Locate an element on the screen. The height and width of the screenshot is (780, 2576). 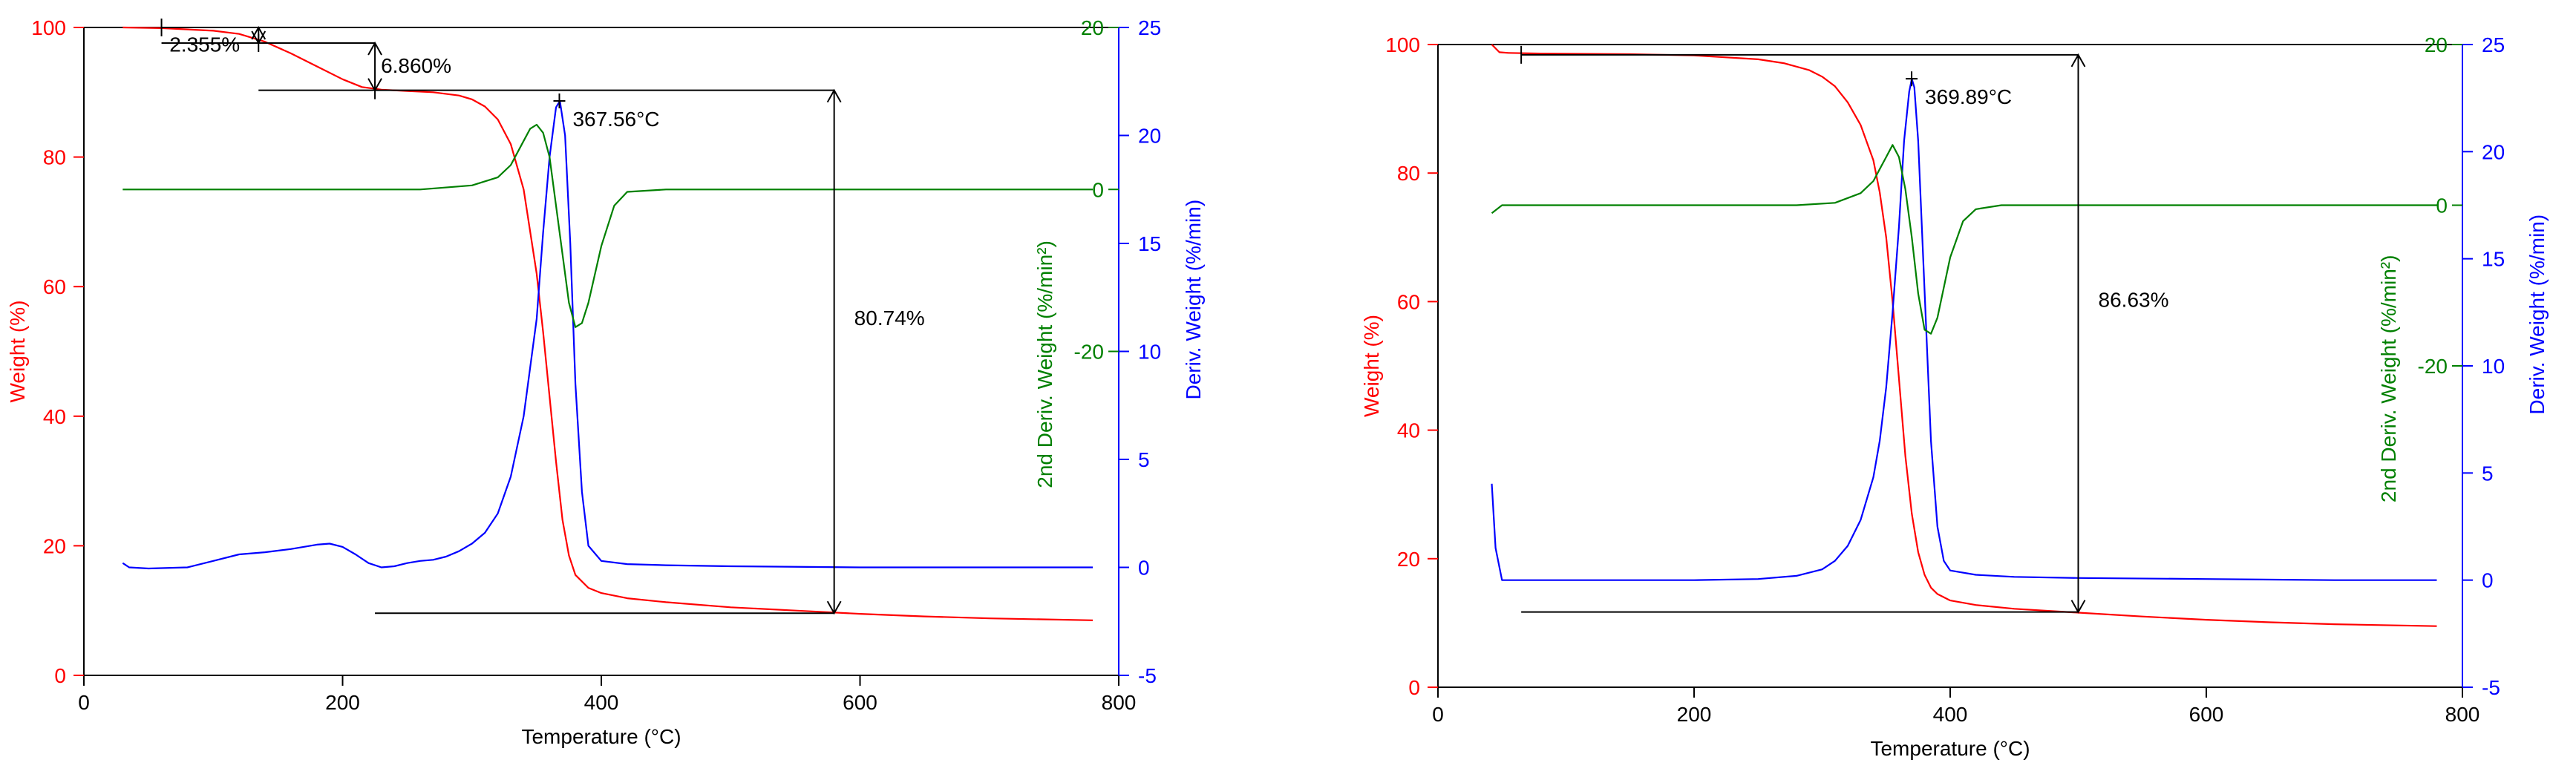
step-label: 2.355% is located at coordinates (204, 45).